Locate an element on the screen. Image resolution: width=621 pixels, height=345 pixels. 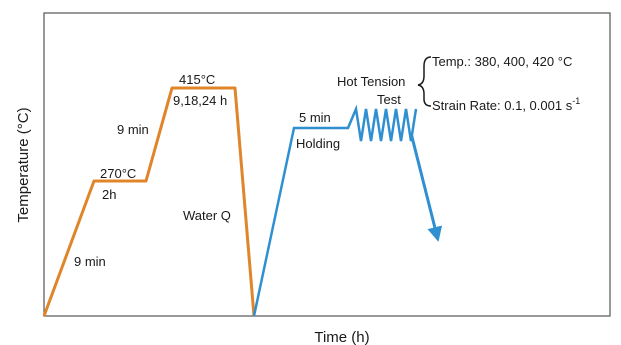
y-axis-label: Temperature (°C) is located at coordinates (23, 164).